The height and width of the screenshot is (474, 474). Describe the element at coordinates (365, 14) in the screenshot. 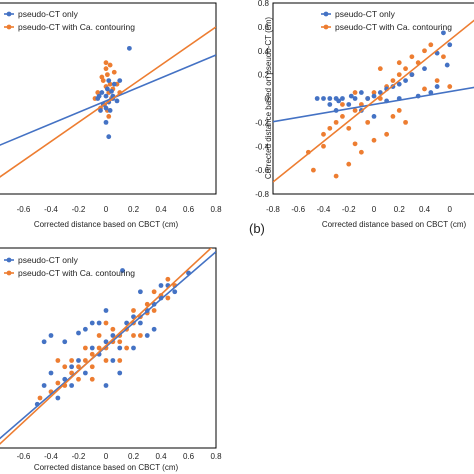

I see `legend-label: pseudo-CT only` at that location.